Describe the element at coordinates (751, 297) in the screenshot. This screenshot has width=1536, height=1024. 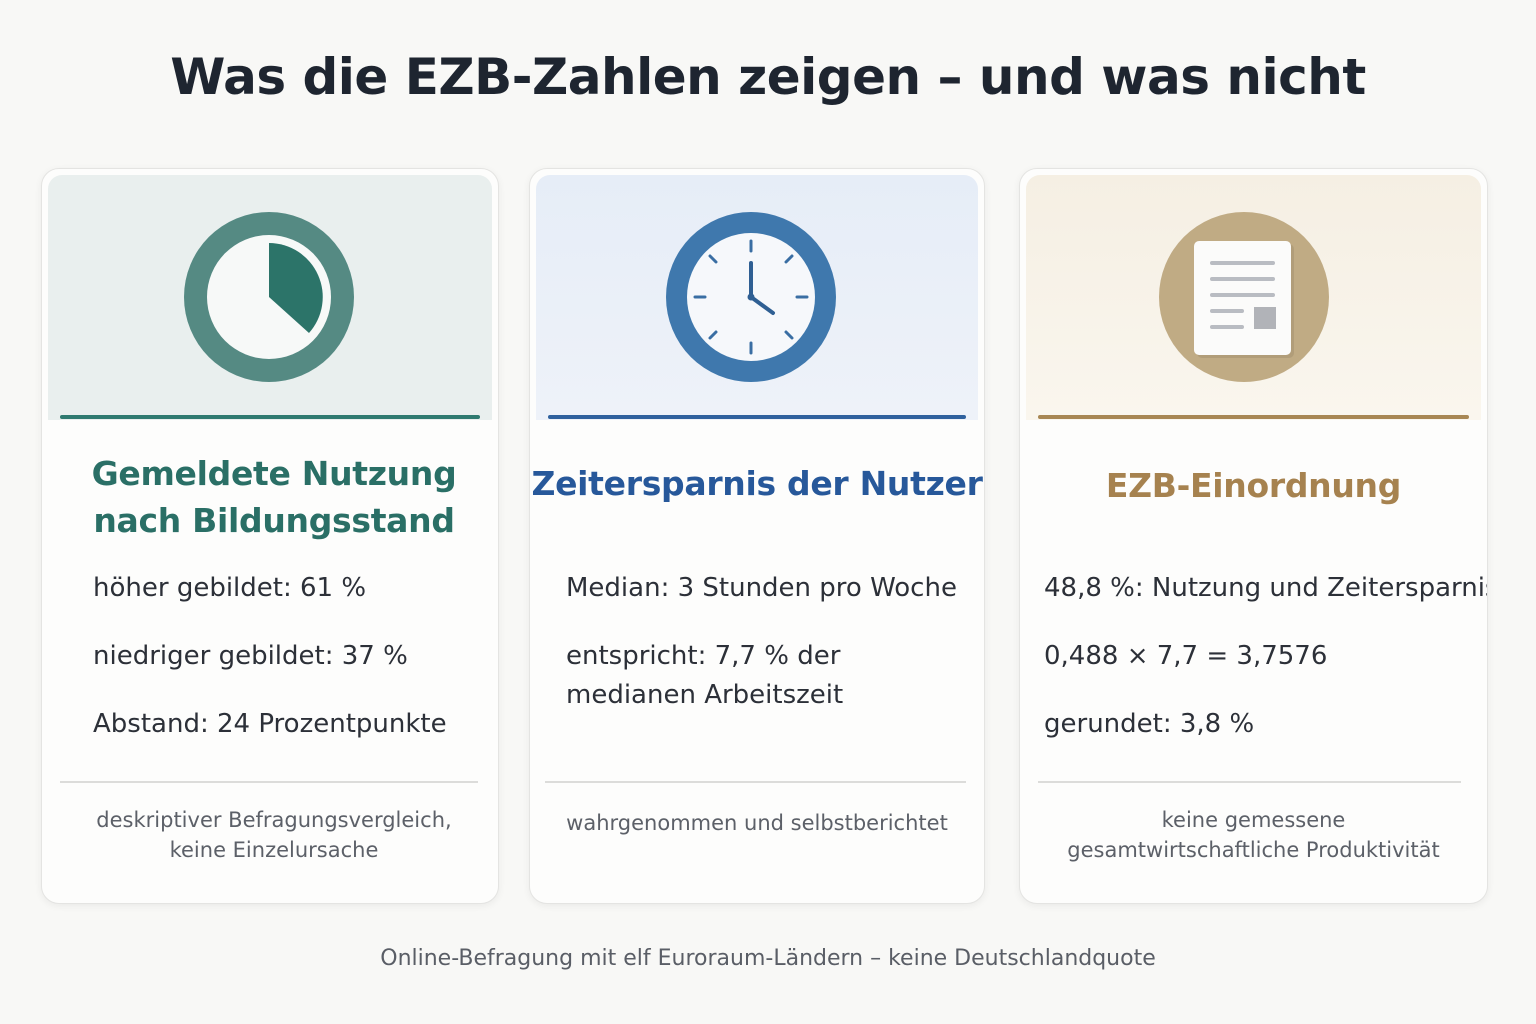
I see `clock-icon` at that location.